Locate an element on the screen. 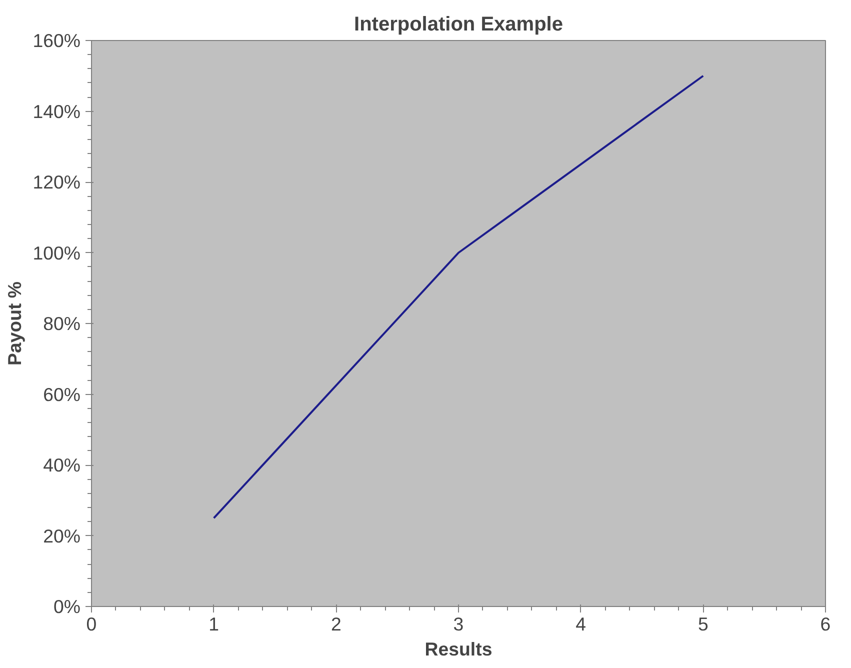  y-tick-label: 60% is located at coordinates (62, 394).